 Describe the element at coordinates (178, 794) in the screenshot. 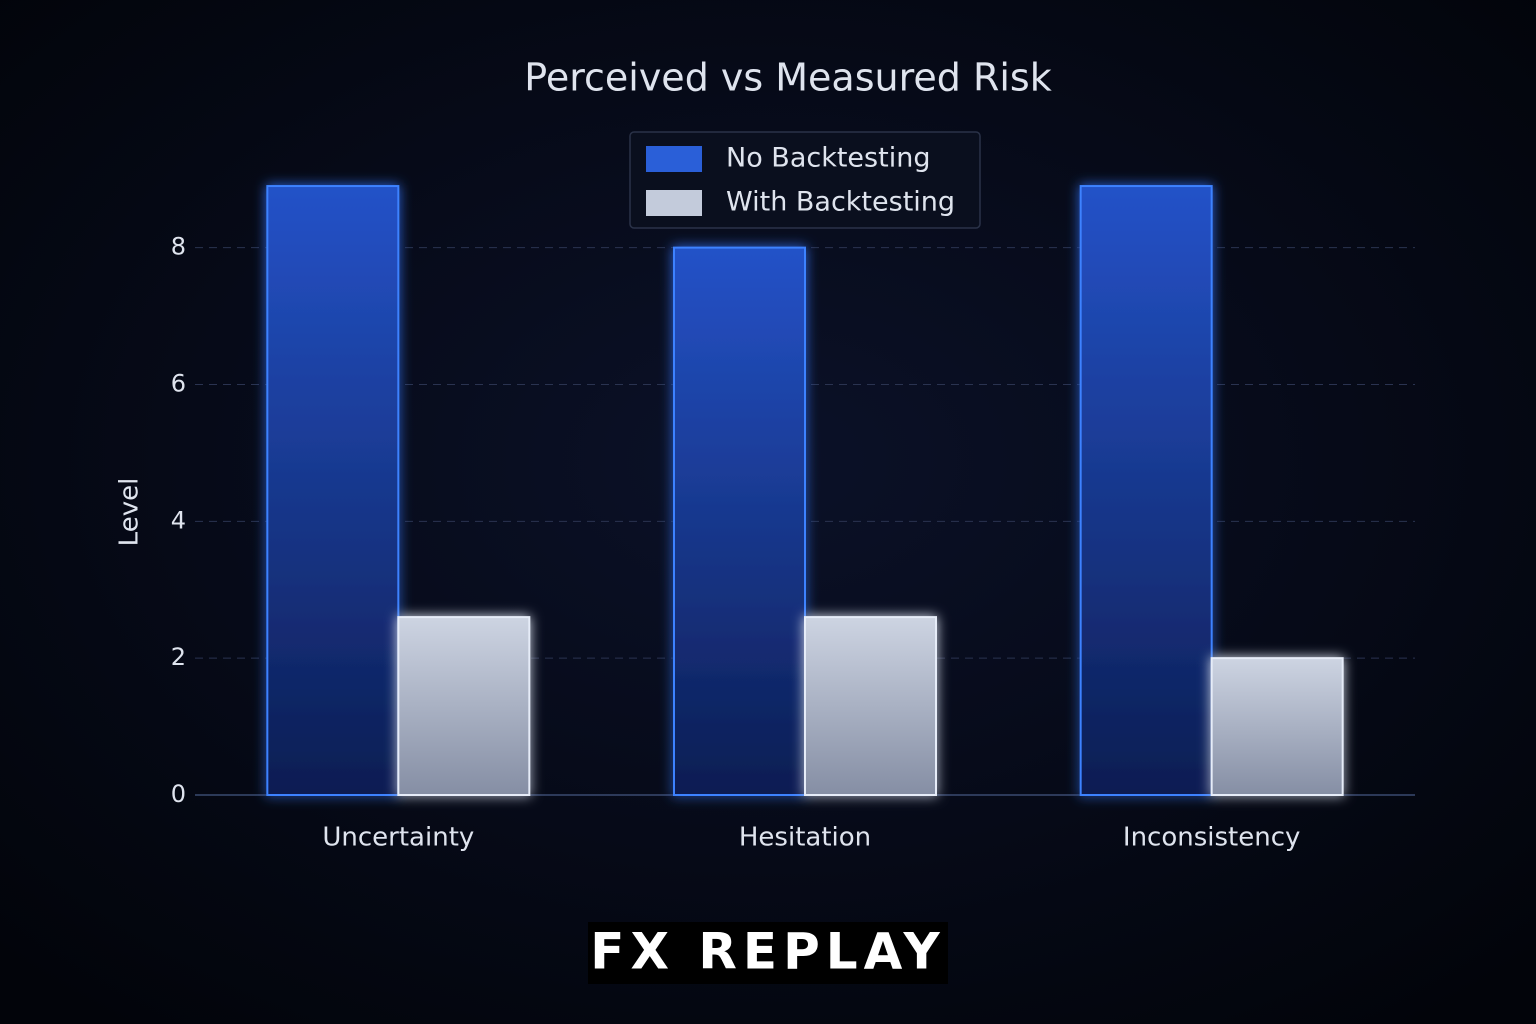

I see `y-tick-label: 0` at that location.